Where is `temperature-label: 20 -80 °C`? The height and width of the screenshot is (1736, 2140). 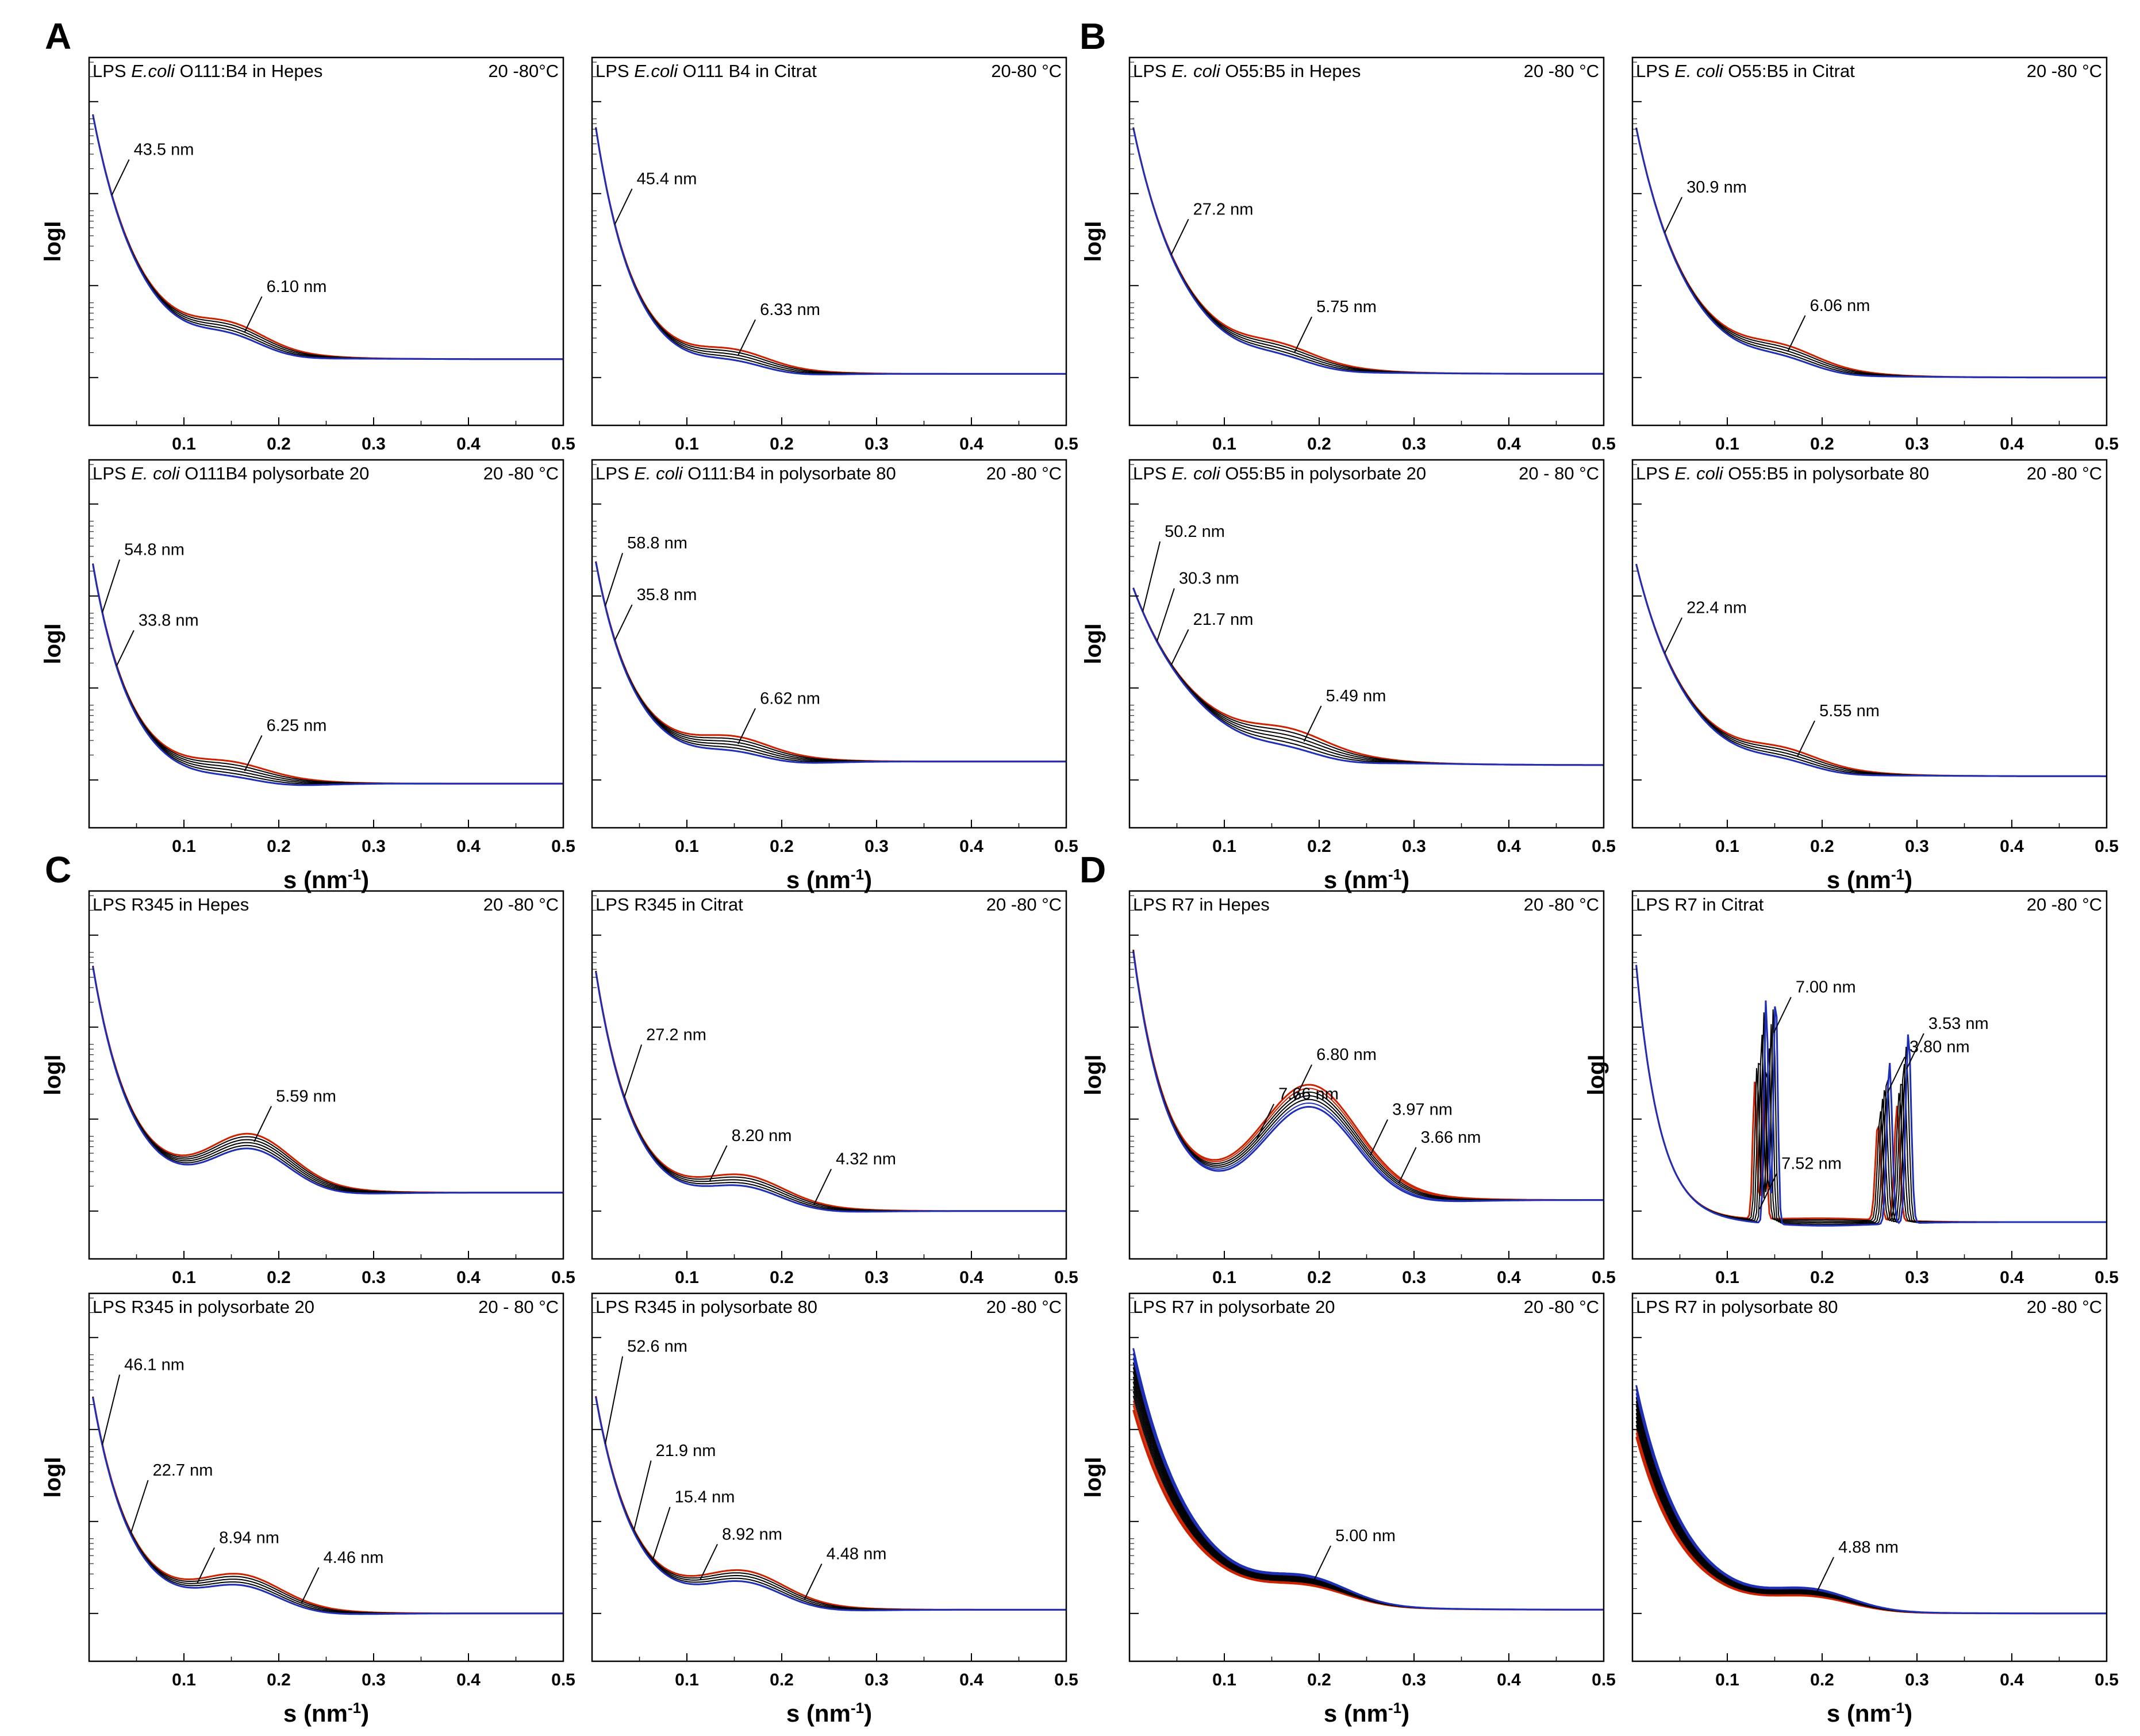 temperature-label: 20 -80 °C is located at coordinates (1562, 1307).